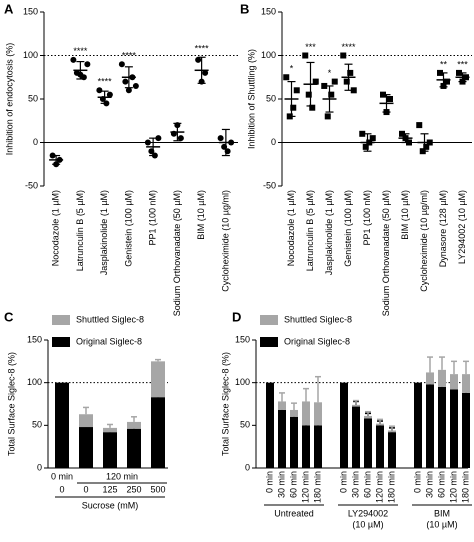 The width and height of the screenshot is (474, 542). I want to click on significance: *, so click(330, 73).